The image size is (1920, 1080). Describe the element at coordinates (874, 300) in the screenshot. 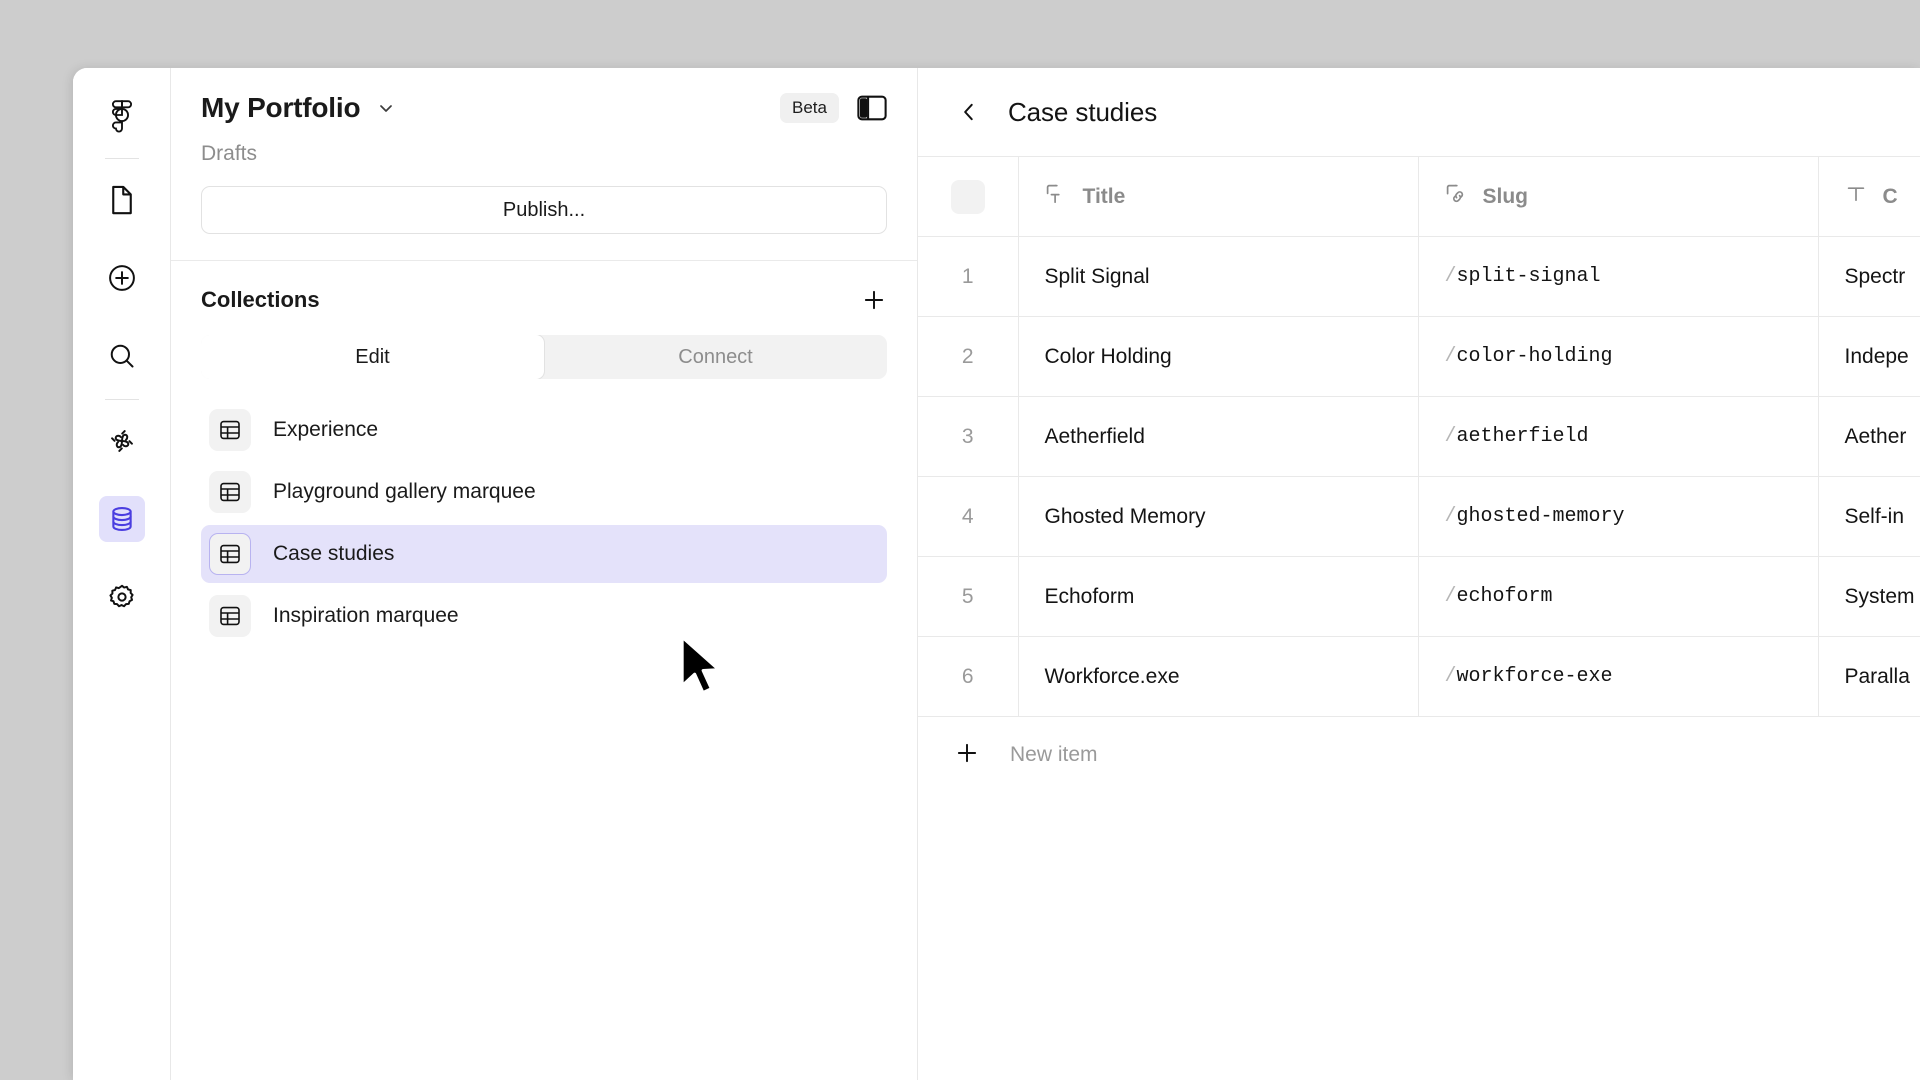

I see `add-collection-plus-icon` at that location.